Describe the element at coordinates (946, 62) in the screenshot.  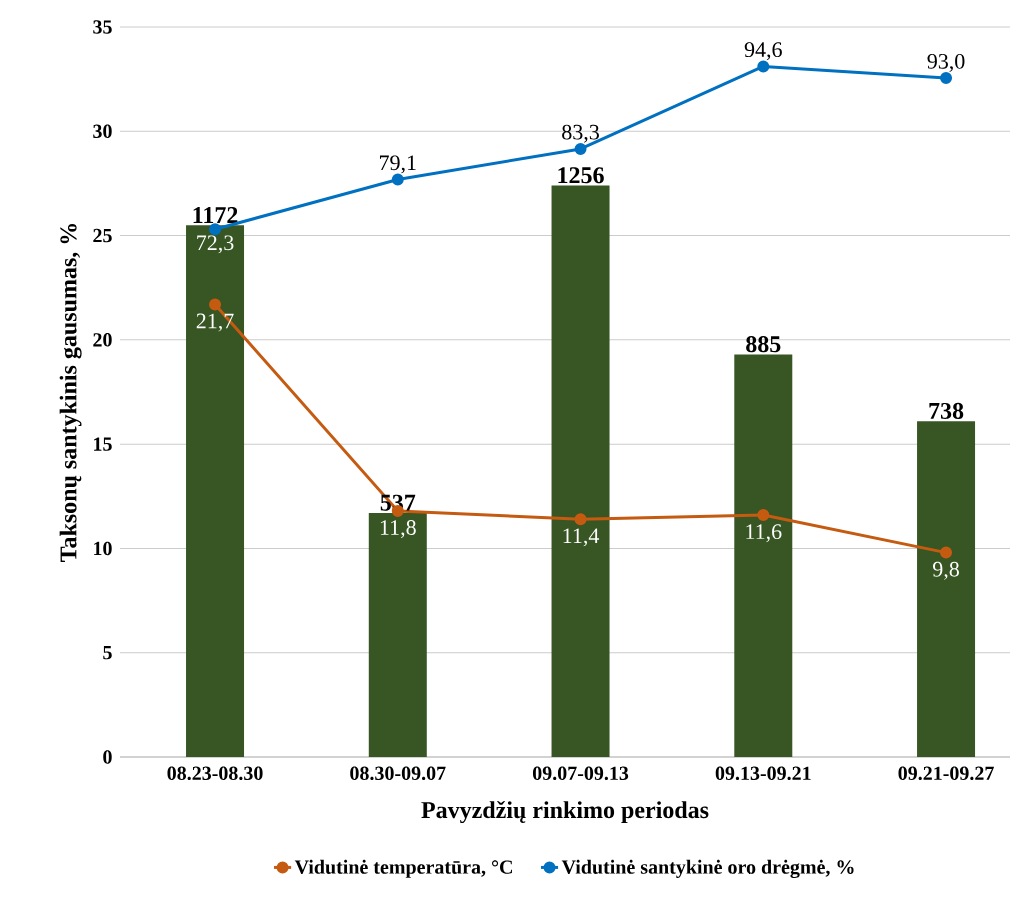
I see `data-label: 93,0` at that location.